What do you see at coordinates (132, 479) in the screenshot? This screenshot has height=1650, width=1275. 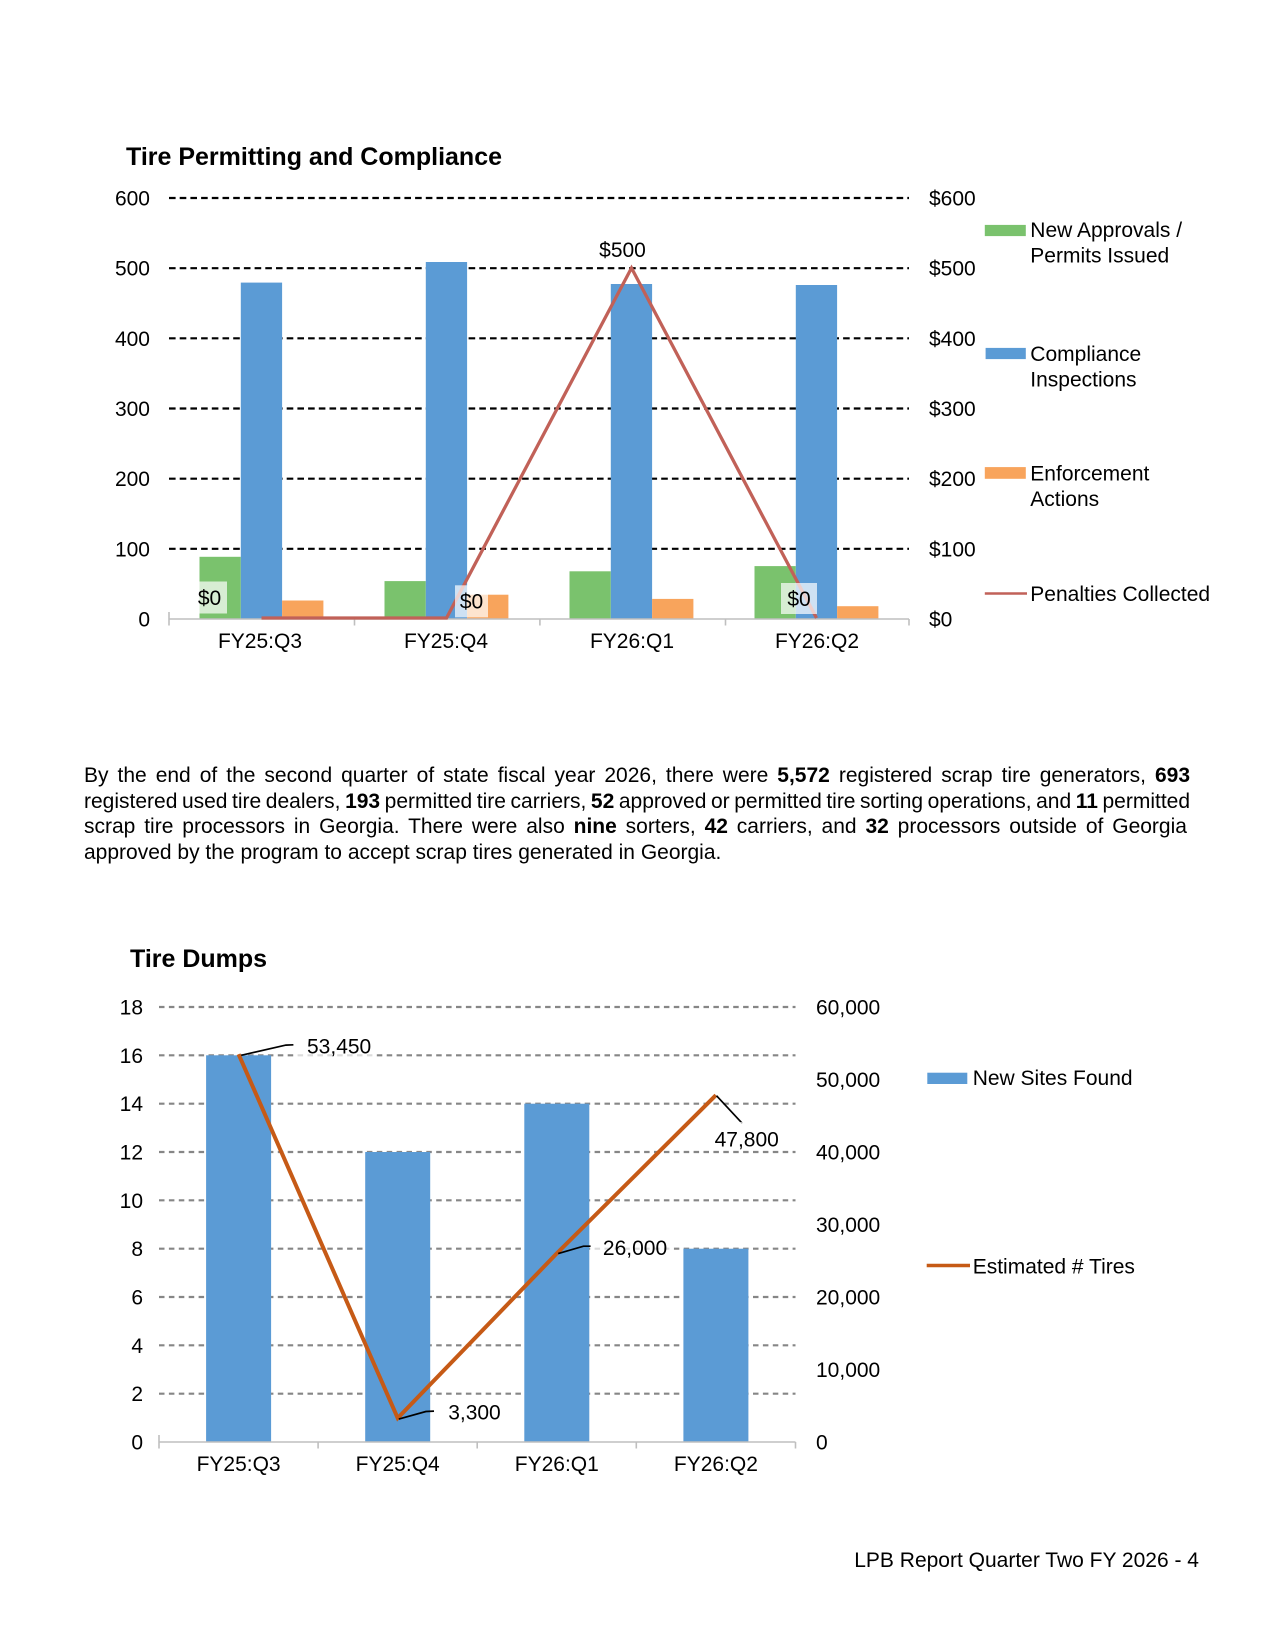 I see `svg-text: 200` at bounding box center [132, 479].